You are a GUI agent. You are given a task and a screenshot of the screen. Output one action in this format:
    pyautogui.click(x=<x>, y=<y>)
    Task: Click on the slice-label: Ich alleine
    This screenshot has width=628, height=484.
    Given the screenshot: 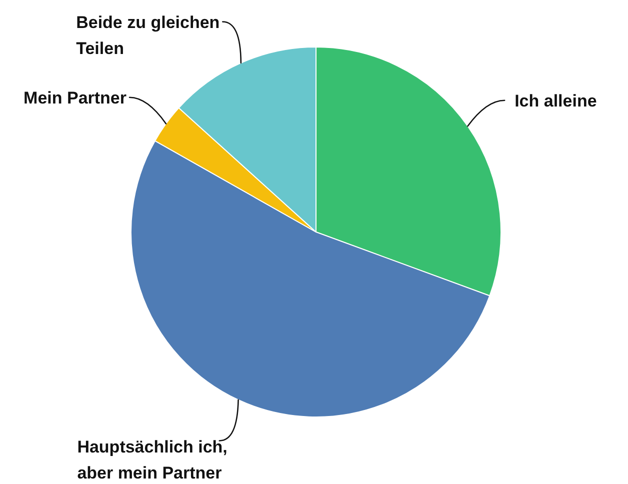 What is the action you would take?
    pyautogui.click(x=555, y=100)
    